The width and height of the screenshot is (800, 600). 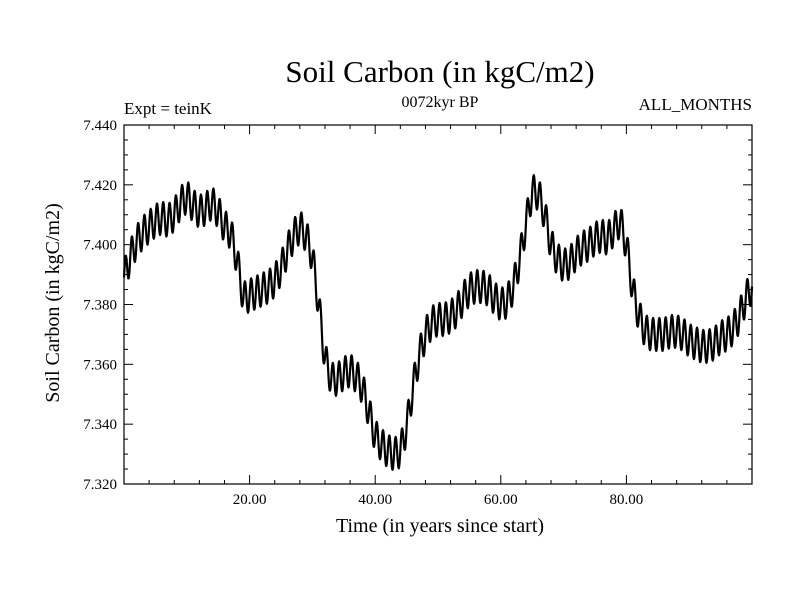 I want to click on x-axis-label: Time (in years since start), so click(x=440, y=526).